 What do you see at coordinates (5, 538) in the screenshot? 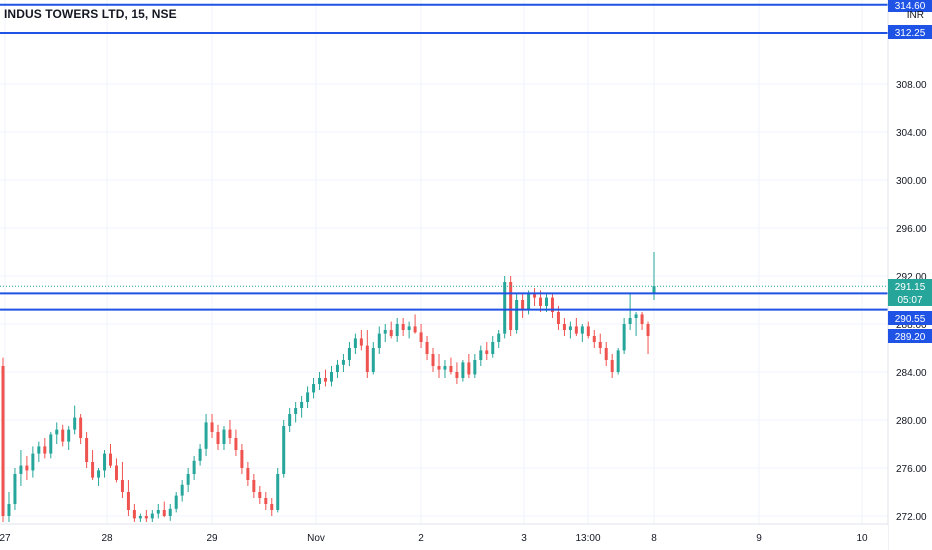
I see `time-tick-label: 27` at bounding box center [5, 538].